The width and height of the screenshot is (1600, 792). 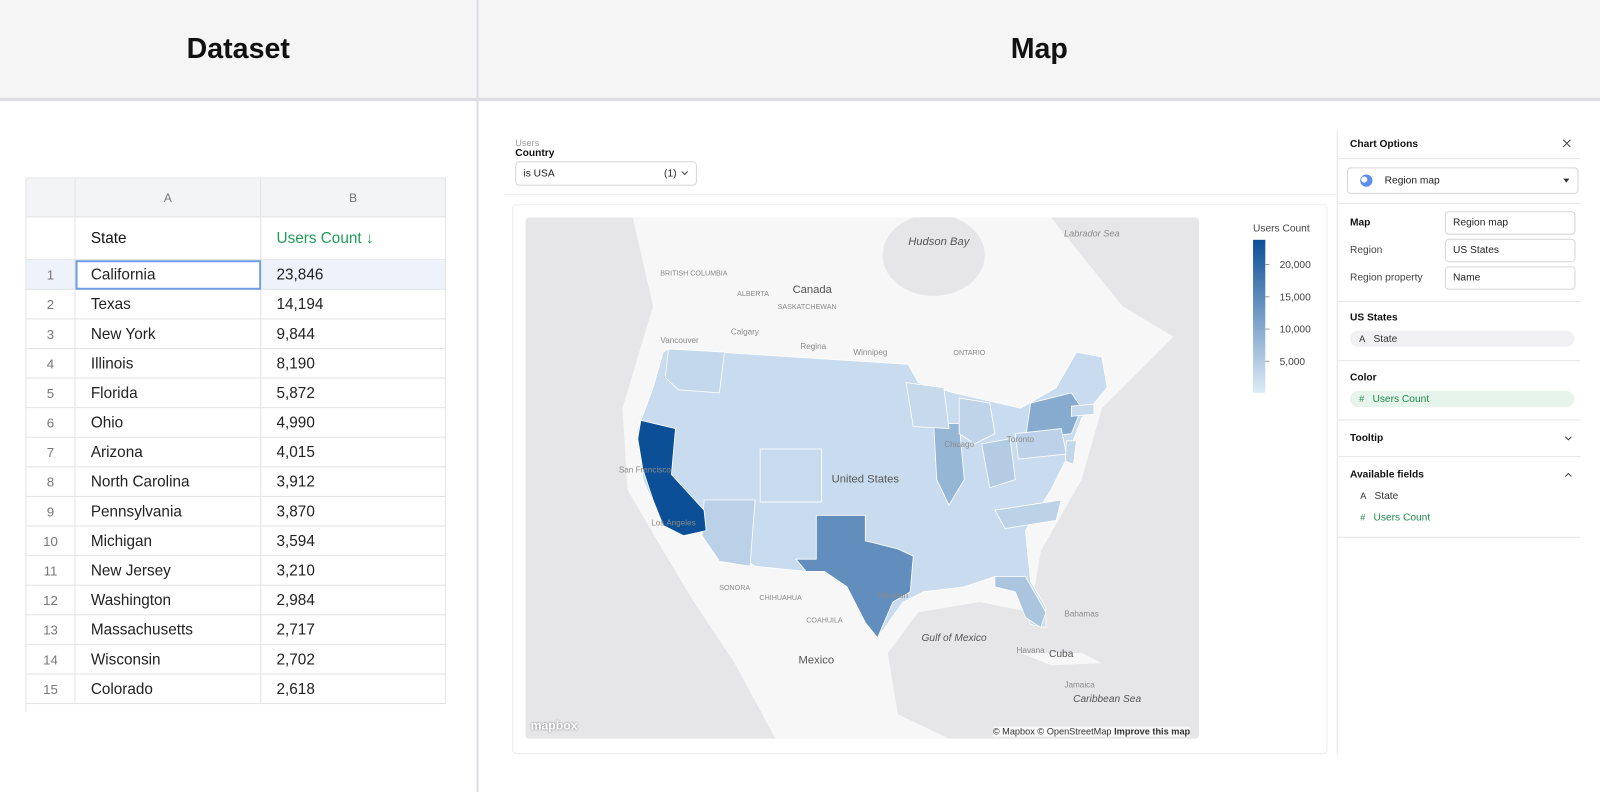 I want to click on value-cell: 23,846, so click(x=353, y=275).